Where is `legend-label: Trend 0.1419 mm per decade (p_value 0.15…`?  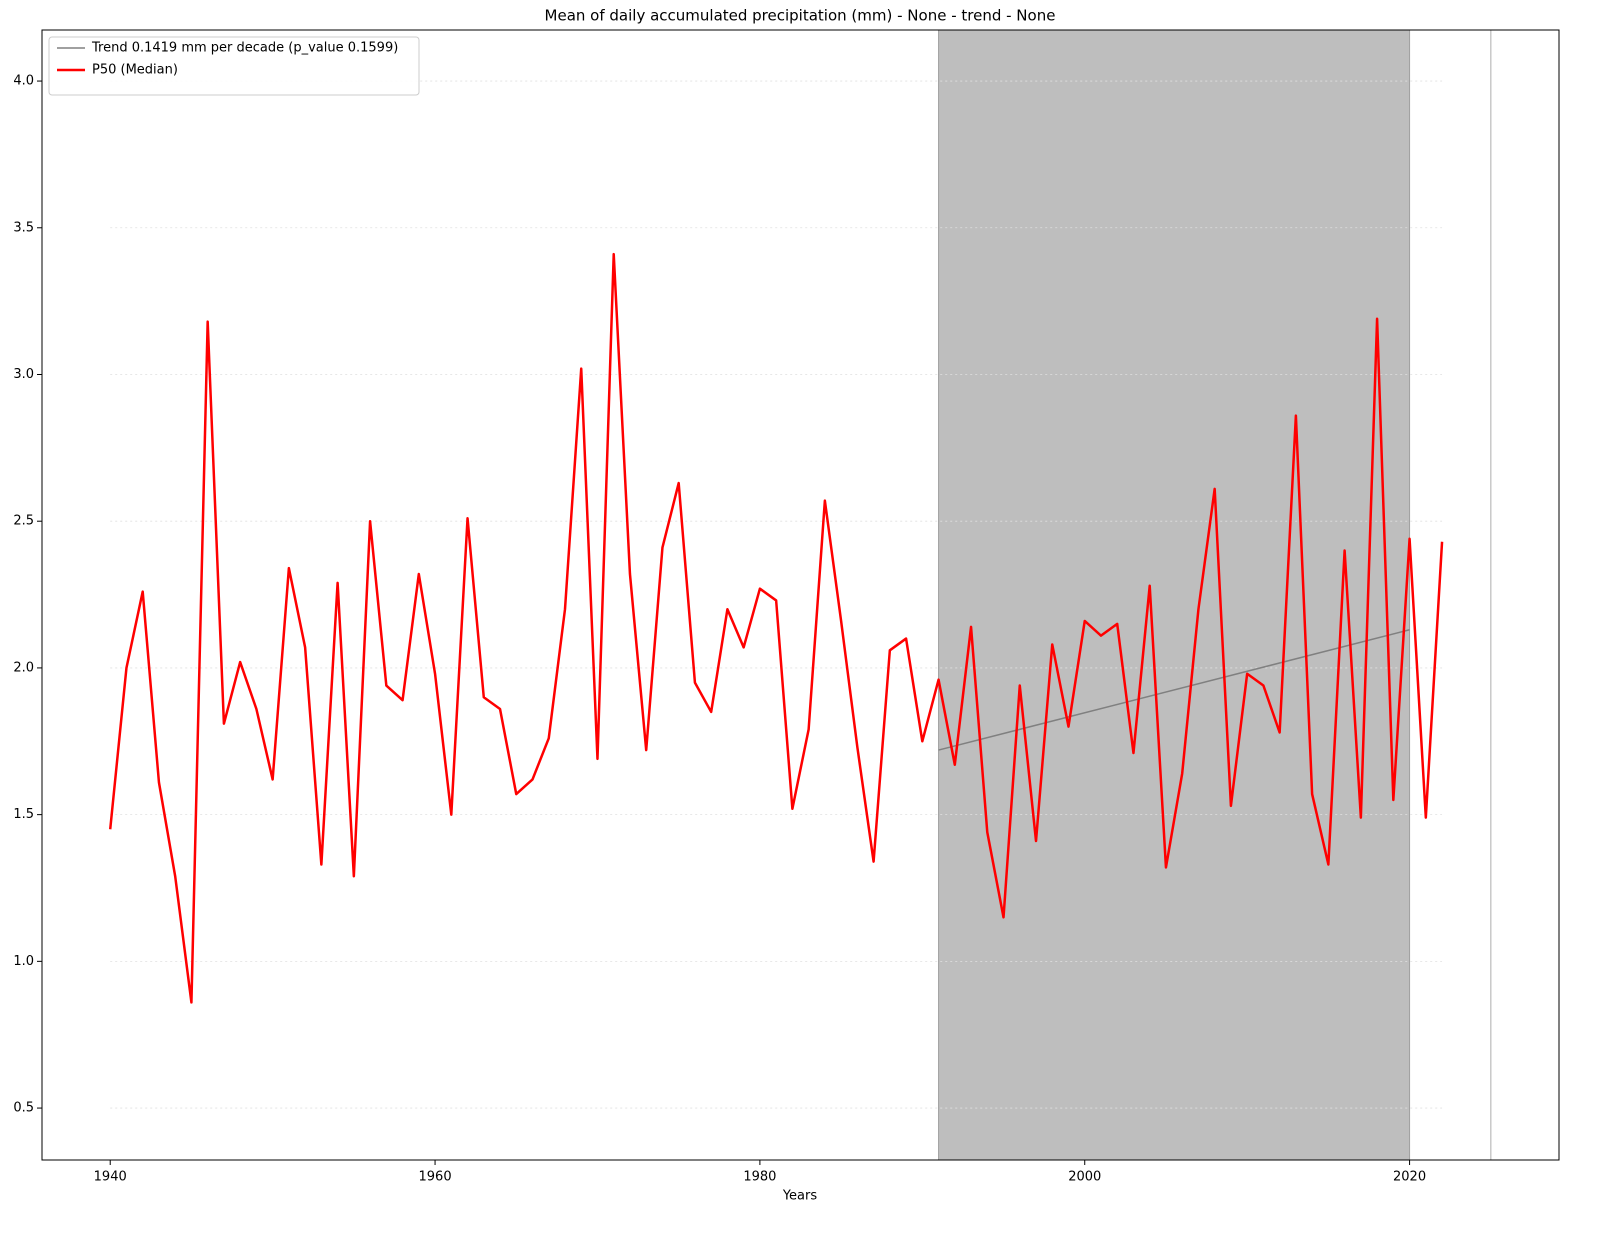
legend-label: Trend 0.1419 mm per decade (p_value 0.15… is located at coordinates (244, 48).